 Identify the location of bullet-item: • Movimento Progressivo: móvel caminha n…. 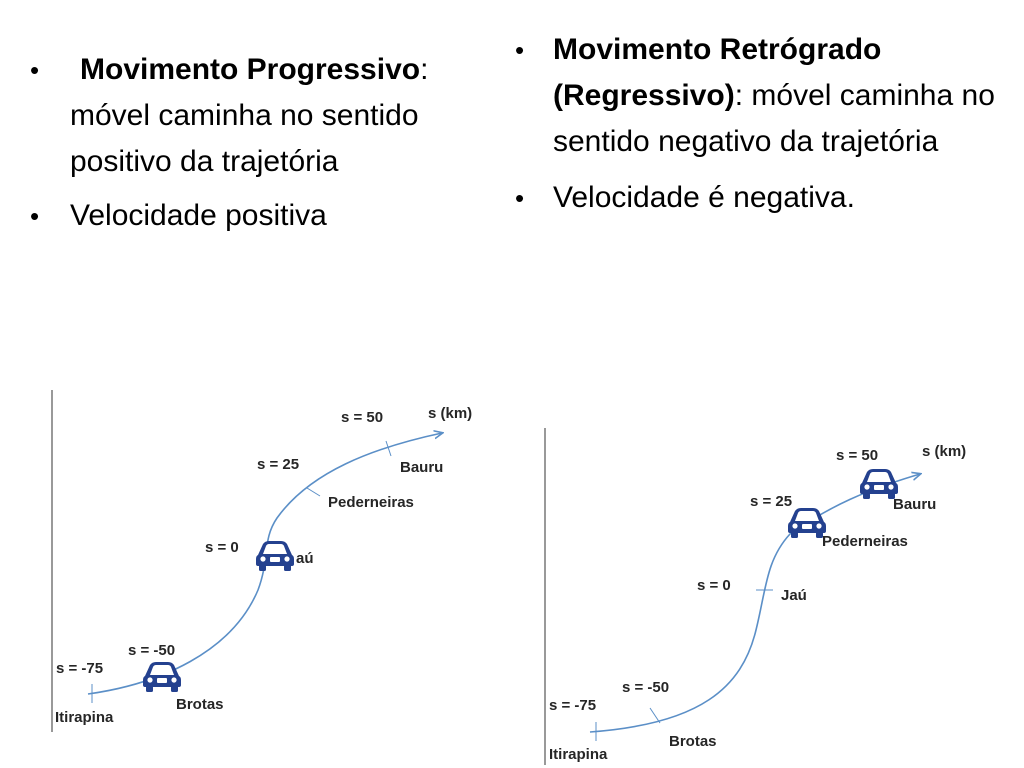
(267, 116).